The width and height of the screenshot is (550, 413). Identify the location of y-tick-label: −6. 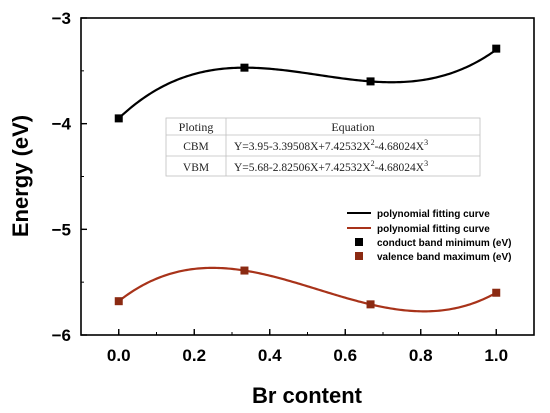
(61, 335).